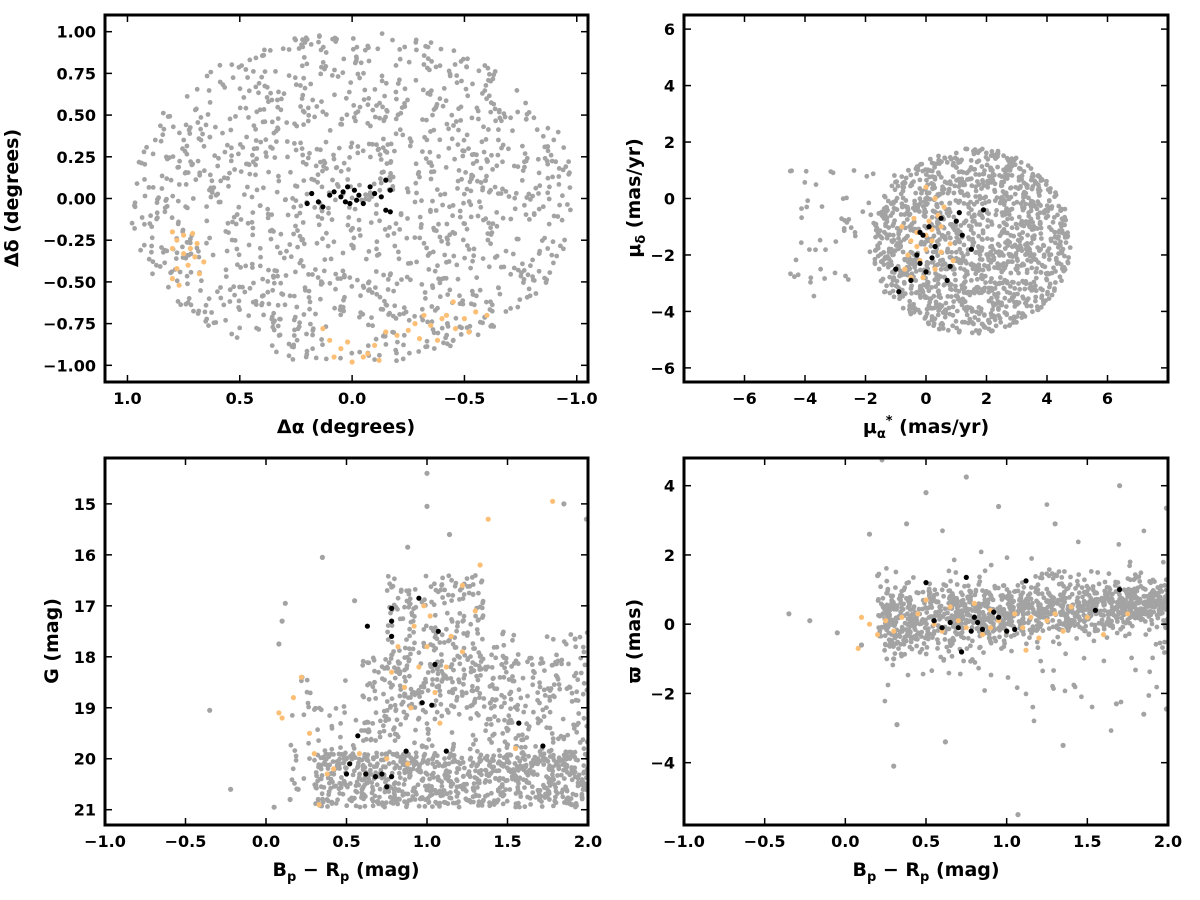 The image size is (1200, 900). Describe the element at coordinates (925, 398) in the screenshot. I see `x-tick-label: 0` at that location.